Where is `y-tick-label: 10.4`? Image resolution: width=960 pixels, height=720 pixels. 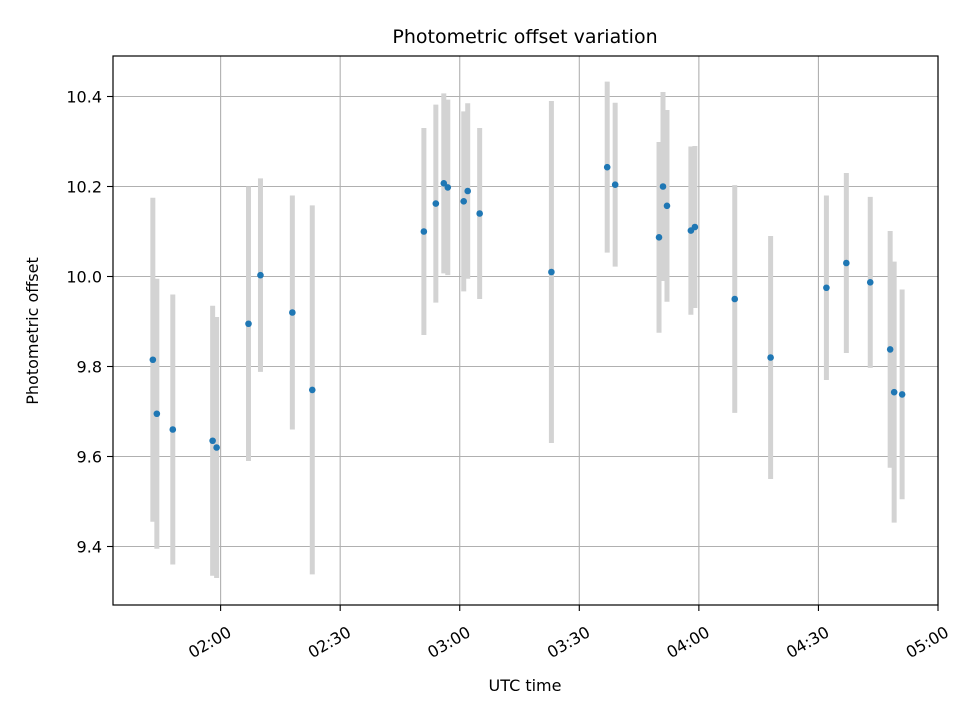
y-tick-label: 10.4 is located at coordinates (84, 97).